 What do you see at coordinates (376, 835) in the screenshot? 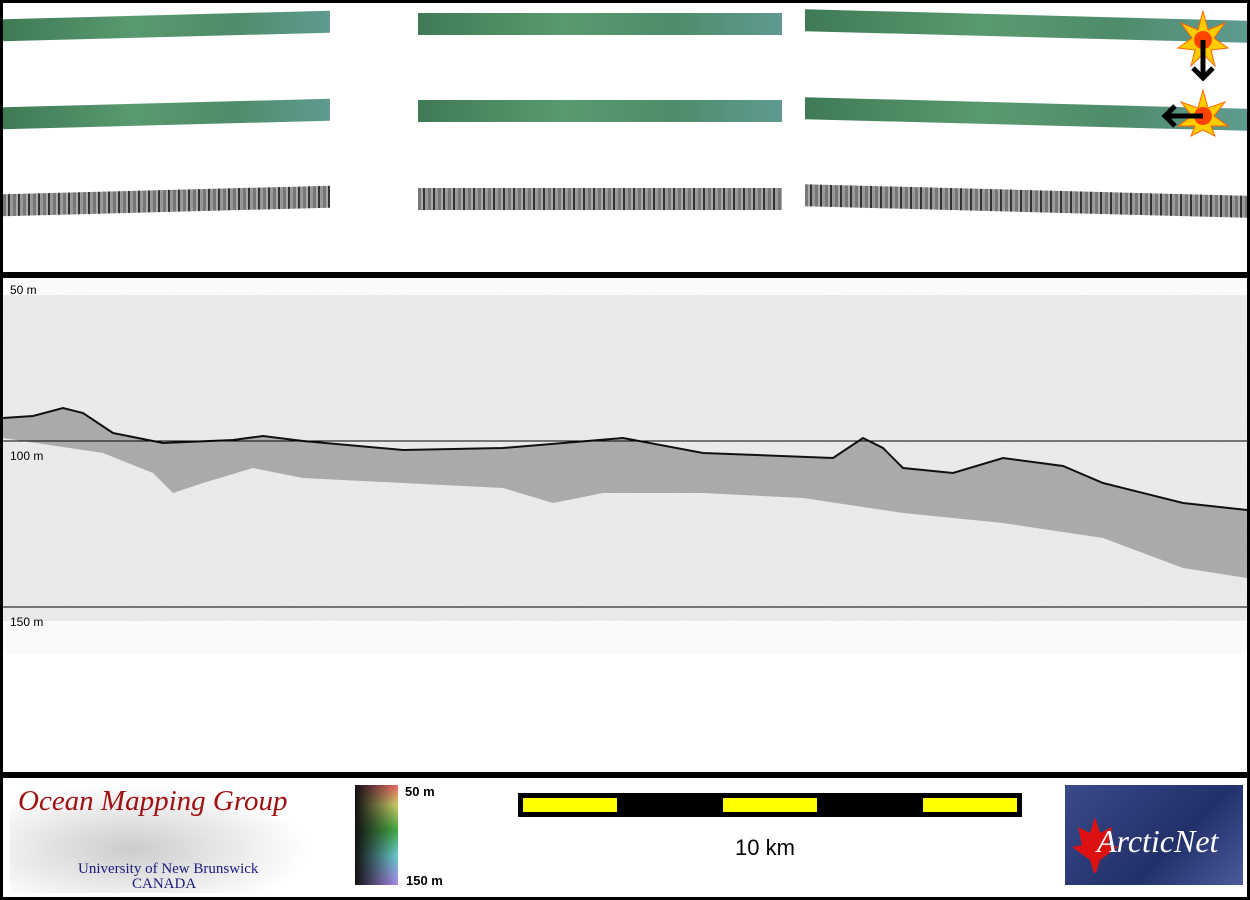
I see `depth-colorbar` at bounding box center [376, 835].